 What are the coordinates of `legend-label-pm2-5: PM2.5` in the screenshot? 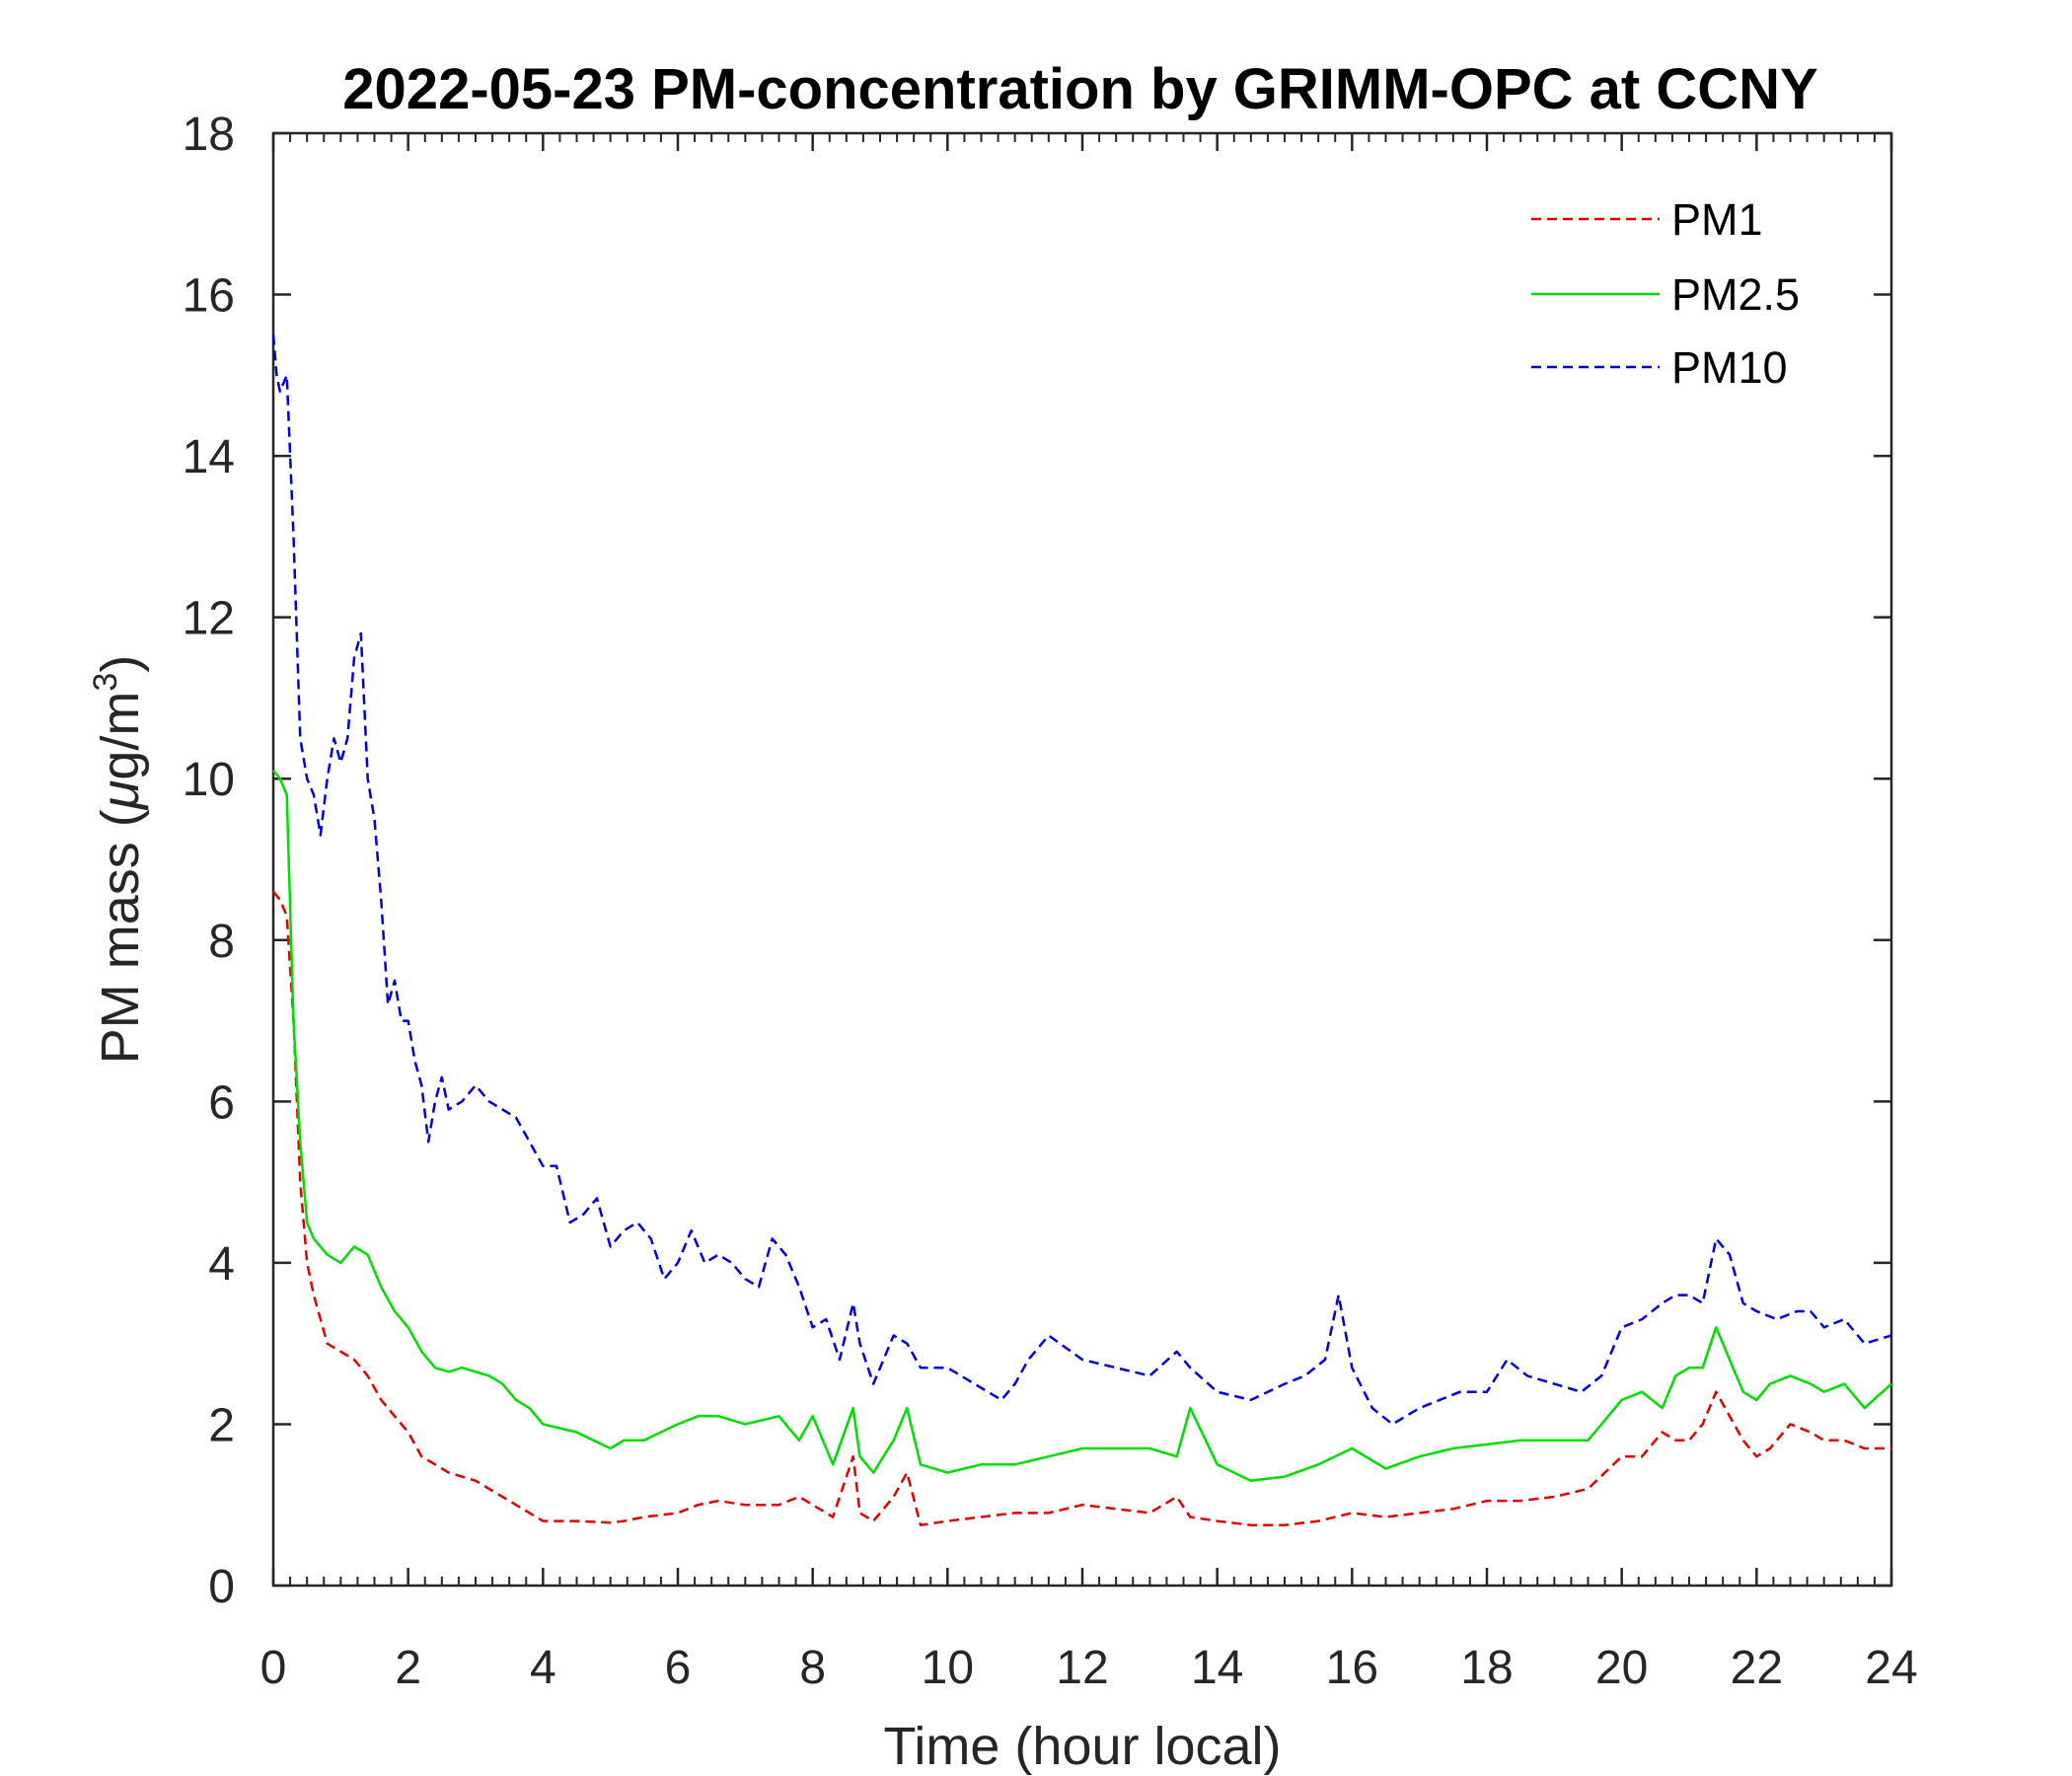 It's located at (1736, 294).